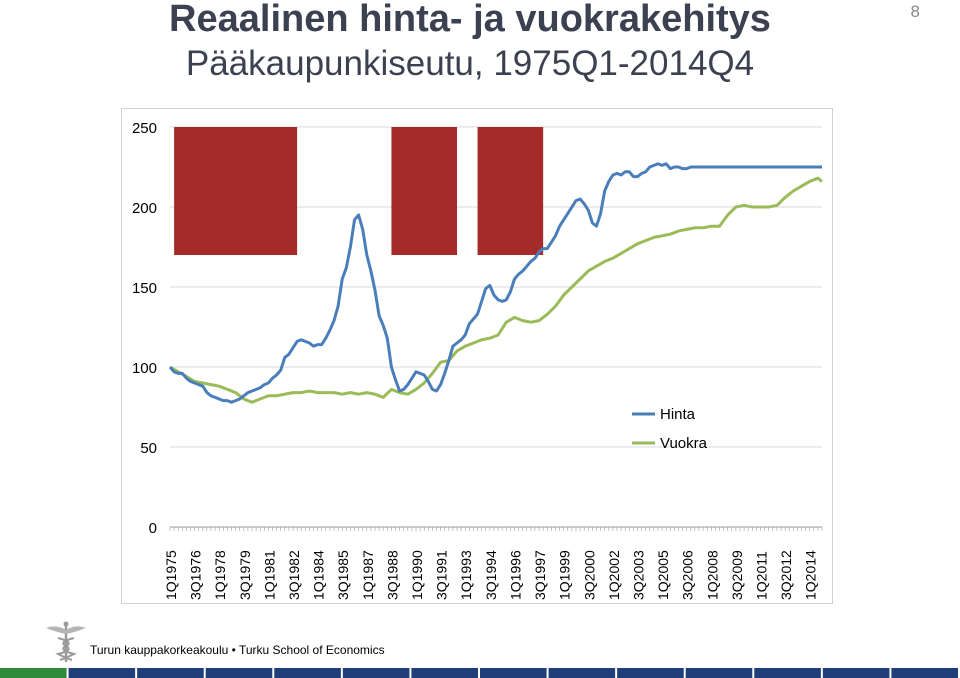  Describe the element at coordinates (589, 575) in the screenshot. I see `x-tick-label: 3Q2000` at that location.